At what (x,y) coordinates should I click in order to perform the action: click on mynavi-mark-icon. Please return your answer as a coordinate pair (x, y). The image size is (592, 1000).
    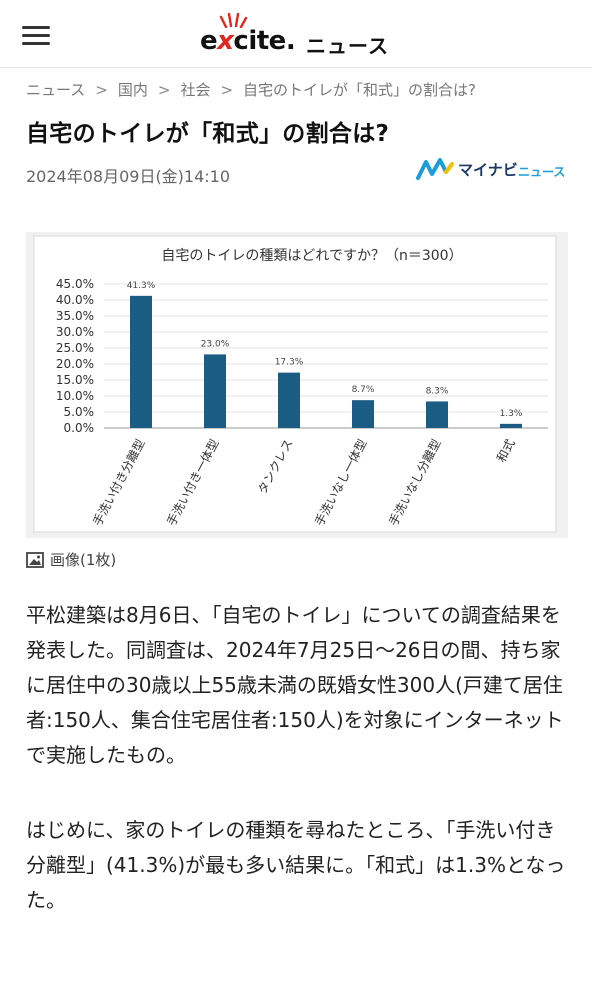
    Looking at the image, I should click on (435, 169).